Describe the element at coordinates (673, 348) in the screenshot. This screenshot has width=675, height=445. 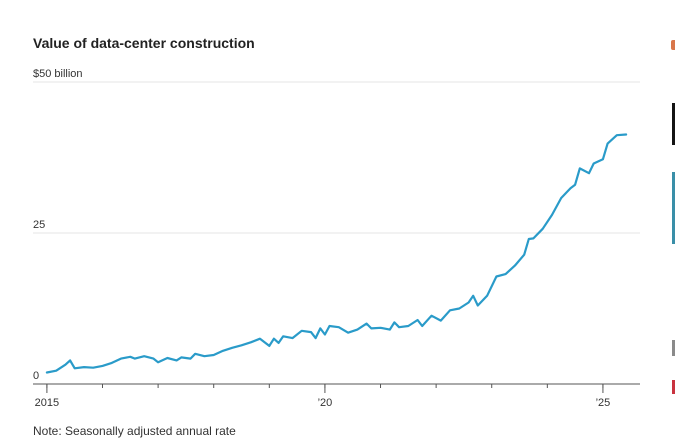
I see `edge-mark-gray` at that location.